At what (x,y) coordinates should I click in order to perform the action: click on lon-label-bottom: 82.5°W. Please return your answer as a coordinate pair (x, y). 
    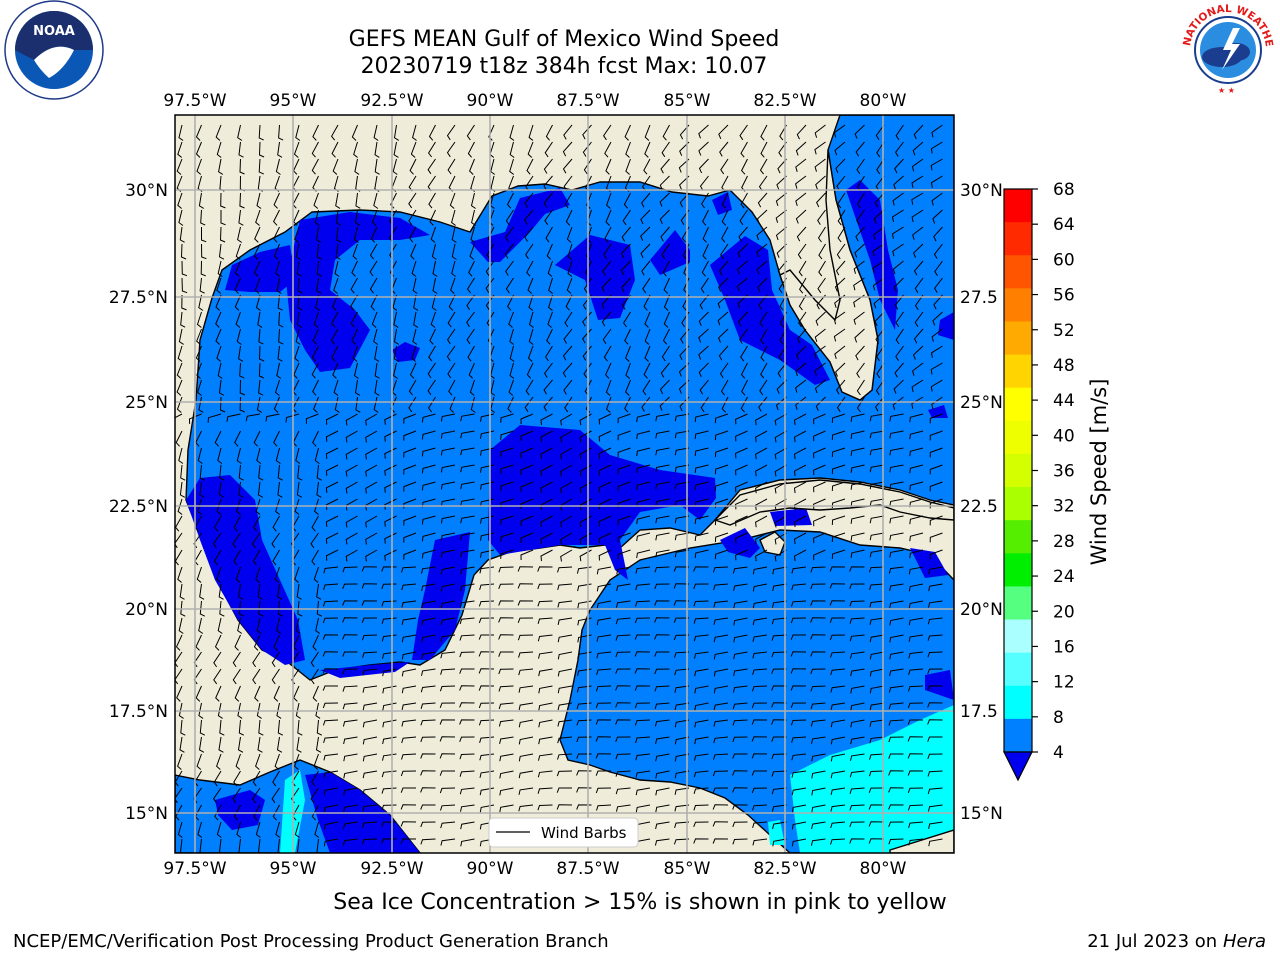
    Looking at the image, I should click on (784, 869).